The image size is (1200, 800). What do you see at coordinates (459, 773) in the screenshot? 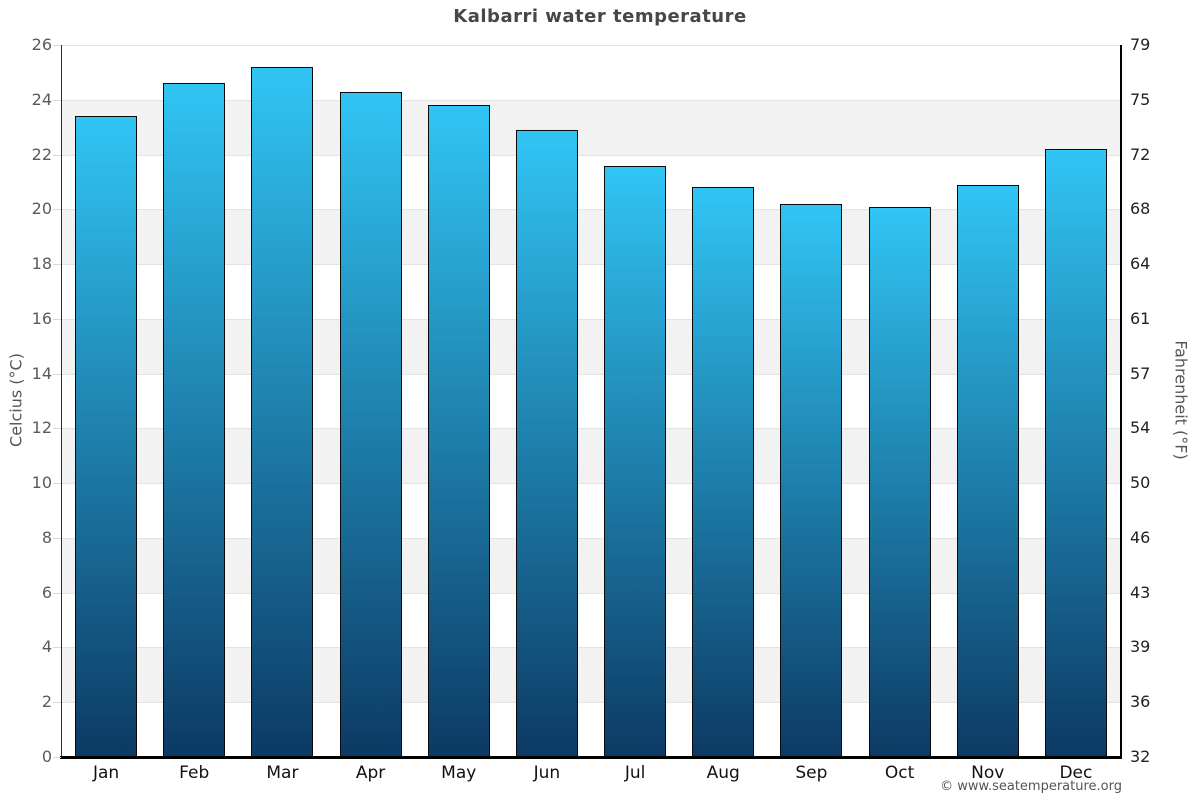
I see `month-tick-label: May` at bounding box center [459, 773].